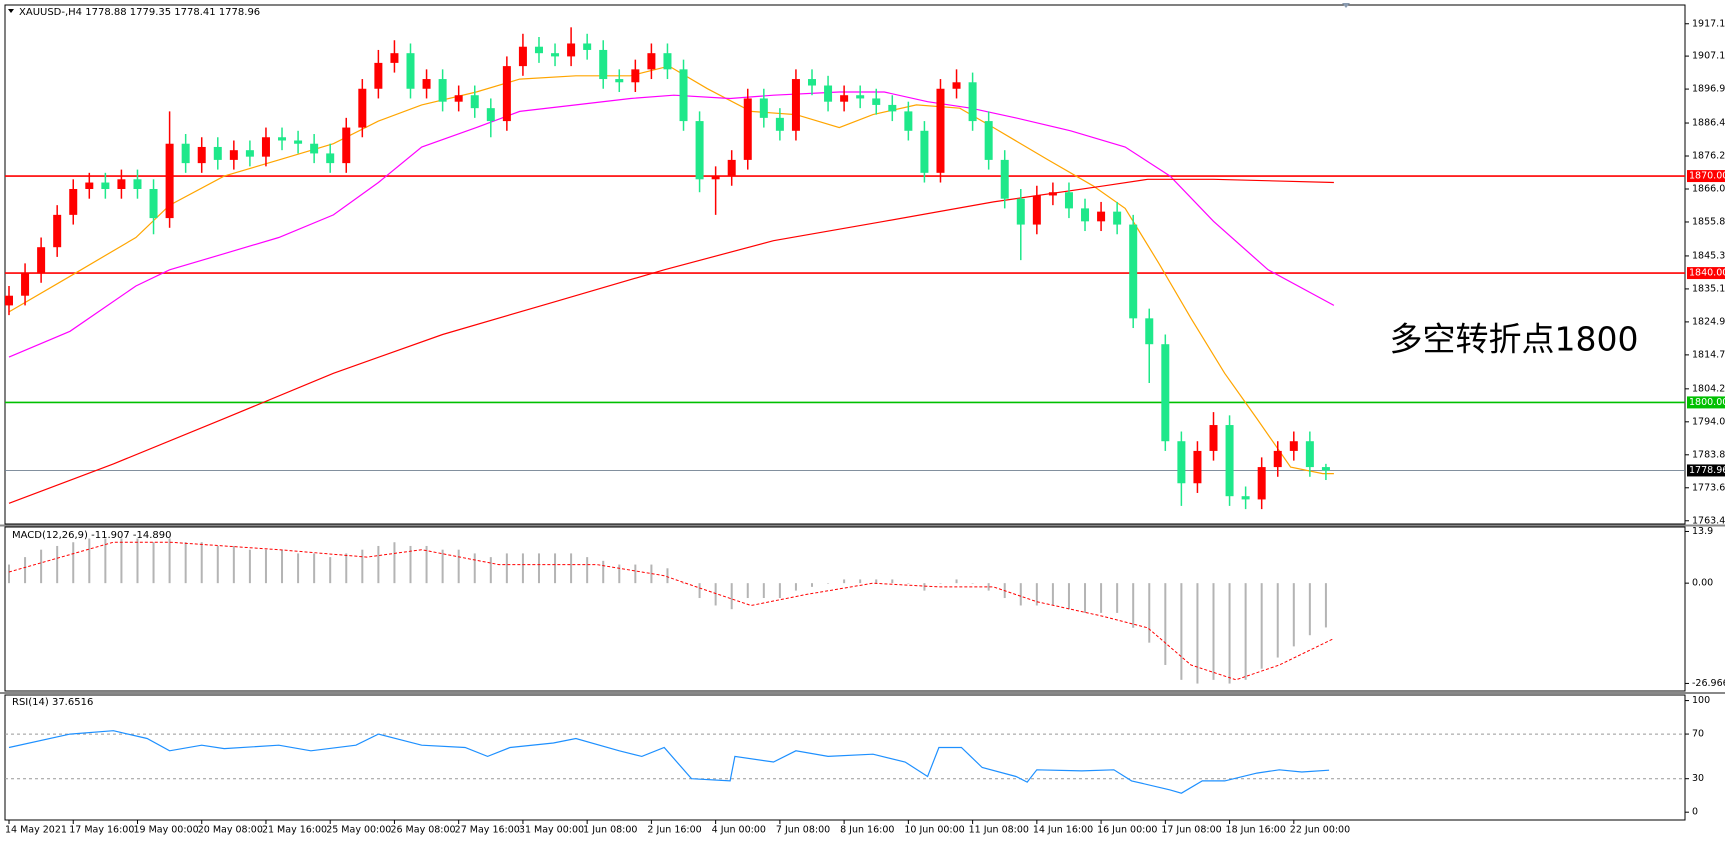  What do you see at coordinates (1708, 421) in the screenshot?
I see `y-tick-label: 1794.00` at bounding box center [1708, 421].